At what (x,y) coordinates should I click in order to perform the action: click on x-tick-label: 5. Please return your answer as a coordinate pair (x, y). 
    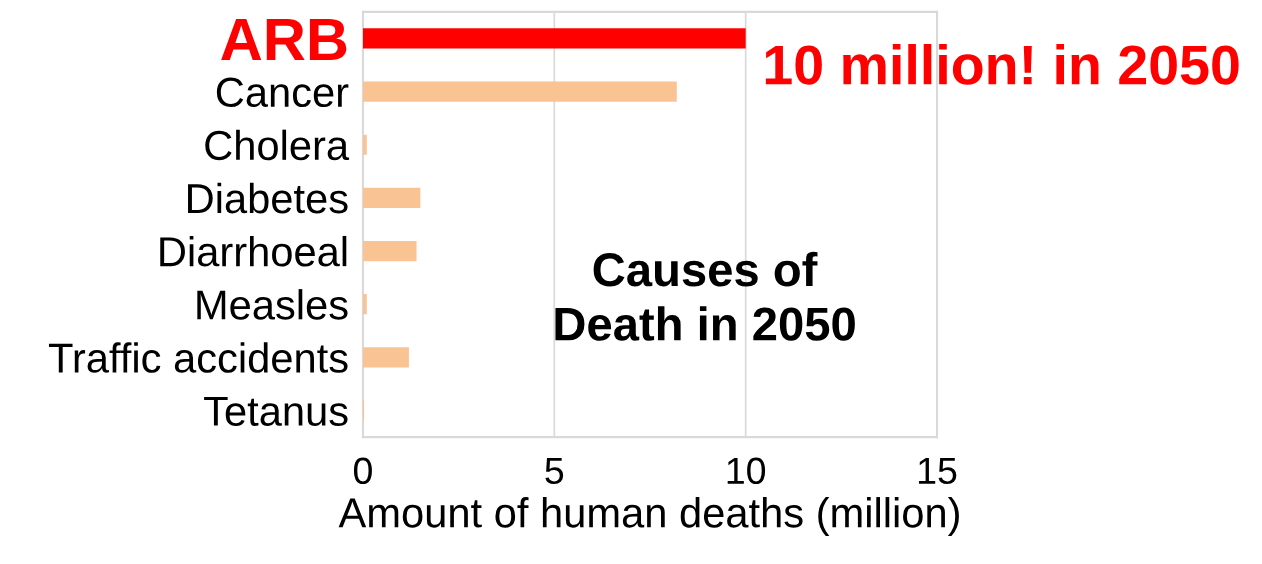
    Looking at the image, I should click on (554, 471).